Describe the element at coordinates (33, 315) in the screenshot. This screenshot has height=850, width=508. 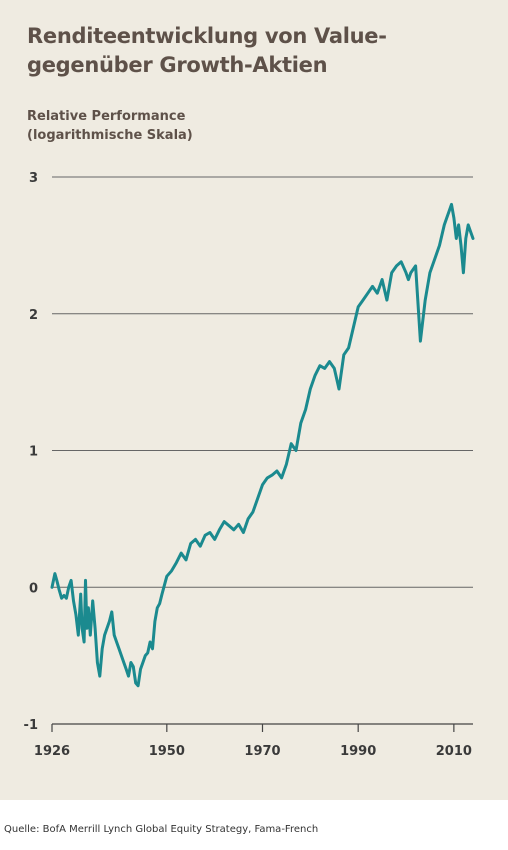
I see `y-tick-label: 2` at that location.